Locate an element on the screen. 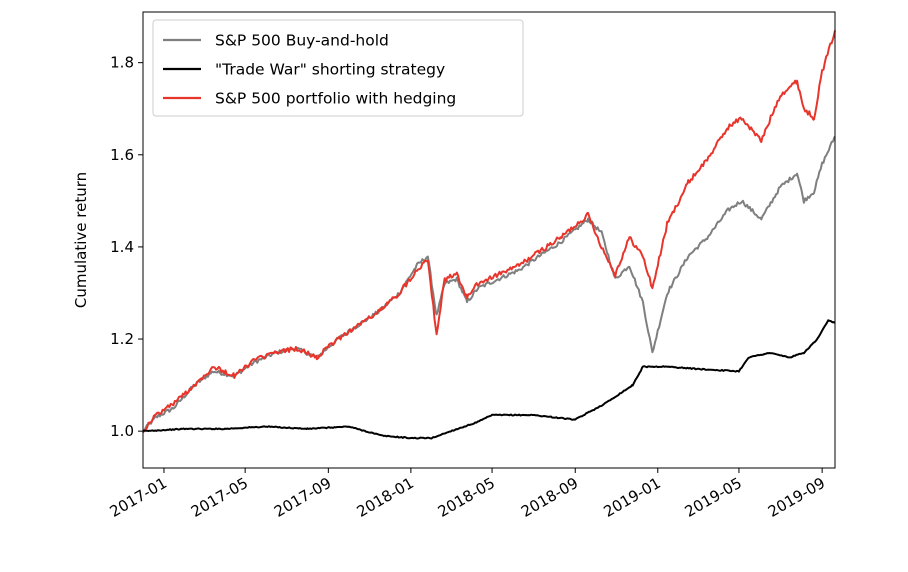  y-tick-label: 1.2 is located at coordinates (122, 339).